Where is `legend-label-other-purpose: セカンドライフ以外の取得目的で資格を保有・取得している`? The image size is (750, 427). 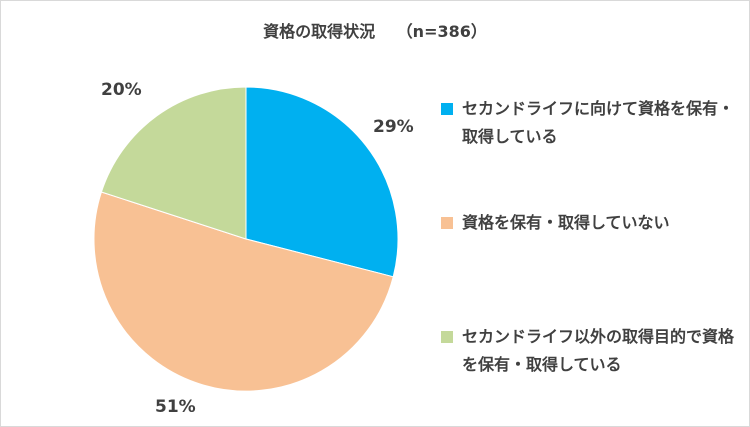
legend-label-other-purpose: セカンドライフ以外の取得目的で資格を保有・取得している is located at coordinates (598, 350).